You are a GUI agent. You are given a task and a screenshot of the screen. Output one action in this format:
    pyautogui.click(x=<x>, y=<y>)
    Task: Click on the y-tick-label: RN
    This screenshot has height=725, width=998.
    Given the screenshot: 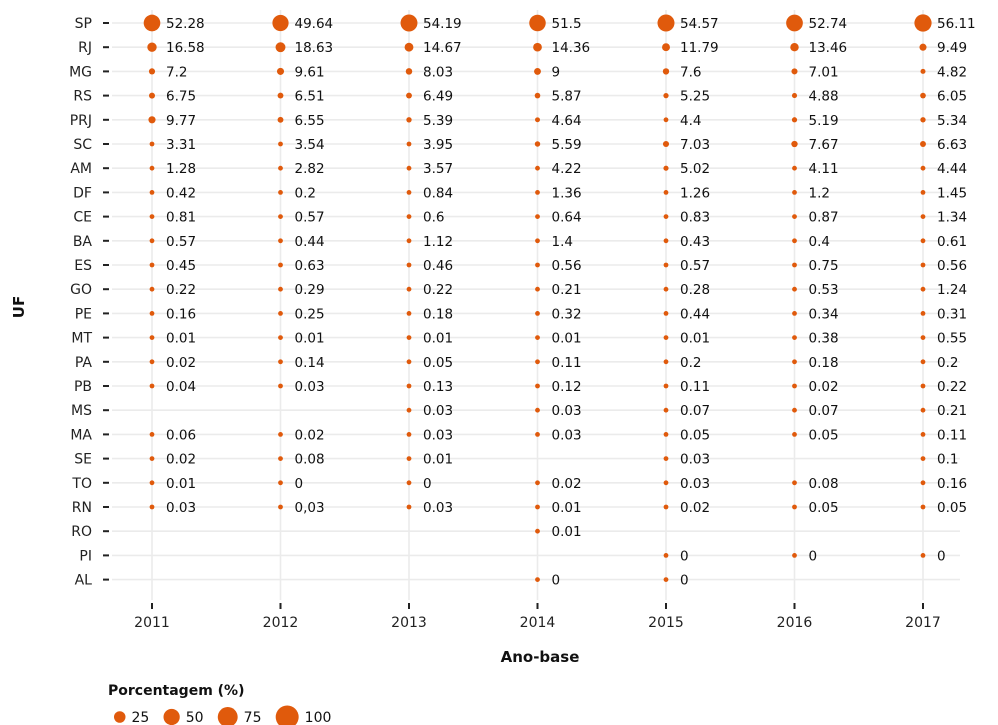 What is the action you would take?
    pyautogui.click(x=82, y=508)
    